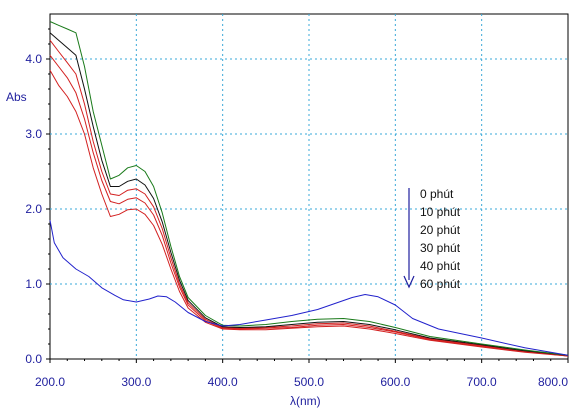  Describe the element at coordinates (33, 209) in the screenshot. I see `y-tick-label: 2.0` at that location.